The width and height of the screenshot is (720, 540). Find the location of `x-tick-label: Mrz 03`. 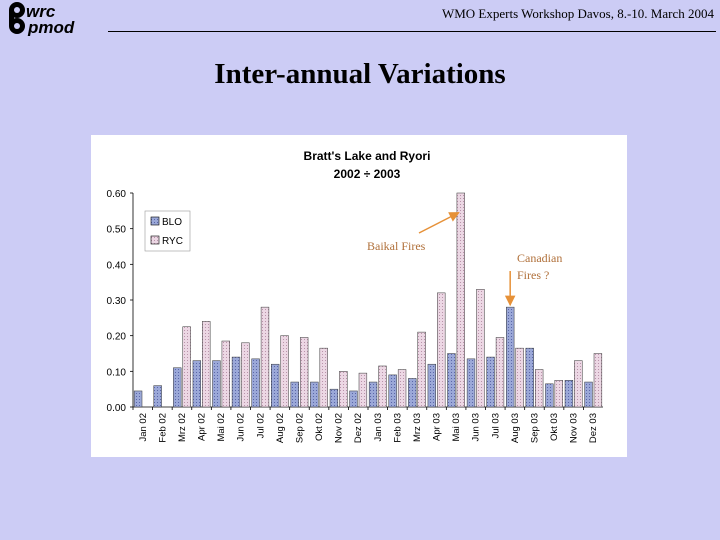

x-tick-label: Mrz 03 is located at coordinates (417, 427).